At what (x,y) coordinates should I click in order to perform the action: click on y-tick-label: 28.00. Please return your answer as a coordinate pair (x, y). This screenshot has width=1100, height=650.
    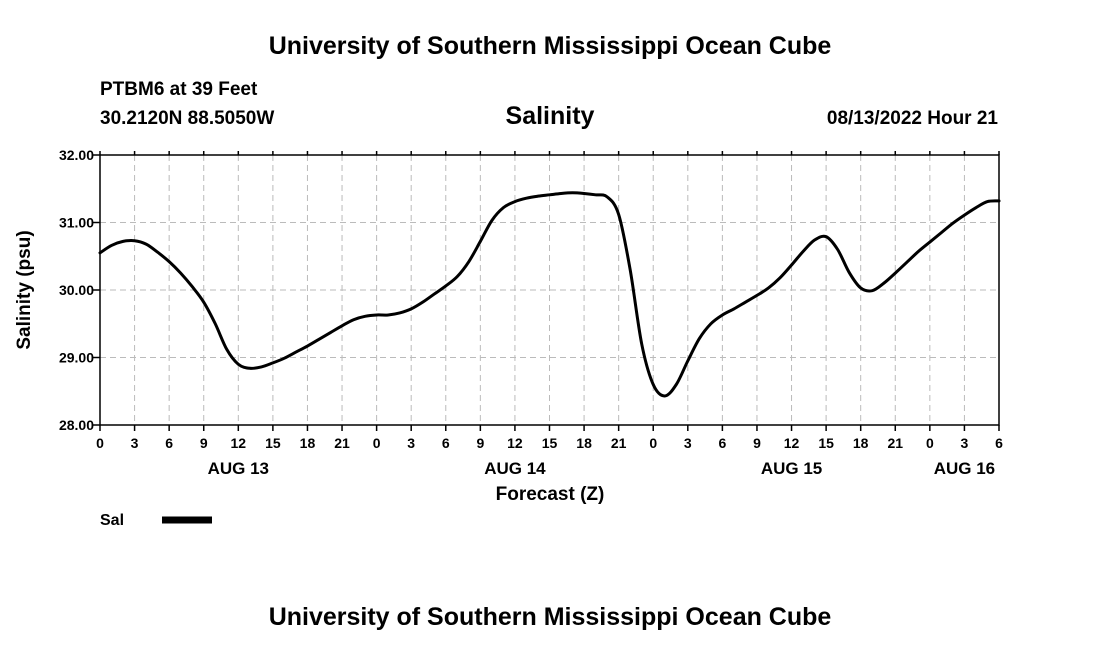
    Looking at the image, I should click on (76, 425).